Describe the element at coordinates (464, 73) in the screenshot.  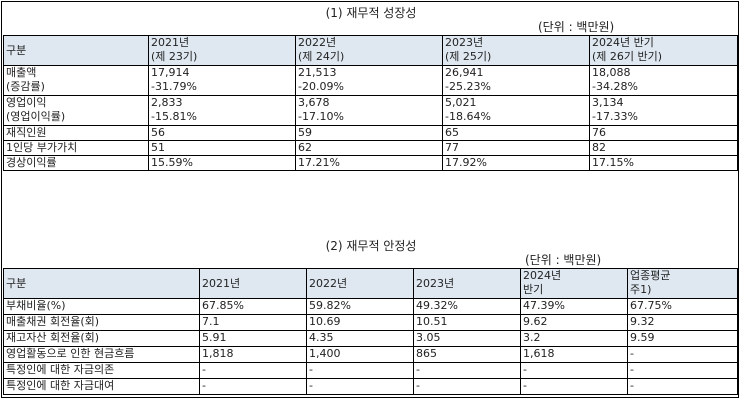
I see `cell-value: 26,941` at that location.